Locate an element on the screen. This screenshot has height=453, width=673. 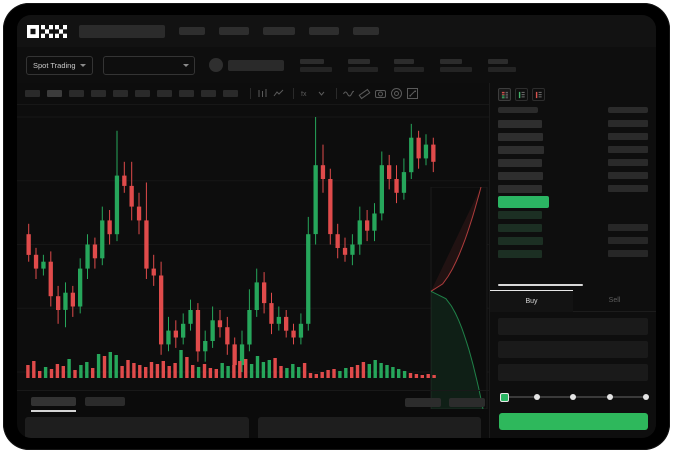
search-input is located at coordinates (122, 31).